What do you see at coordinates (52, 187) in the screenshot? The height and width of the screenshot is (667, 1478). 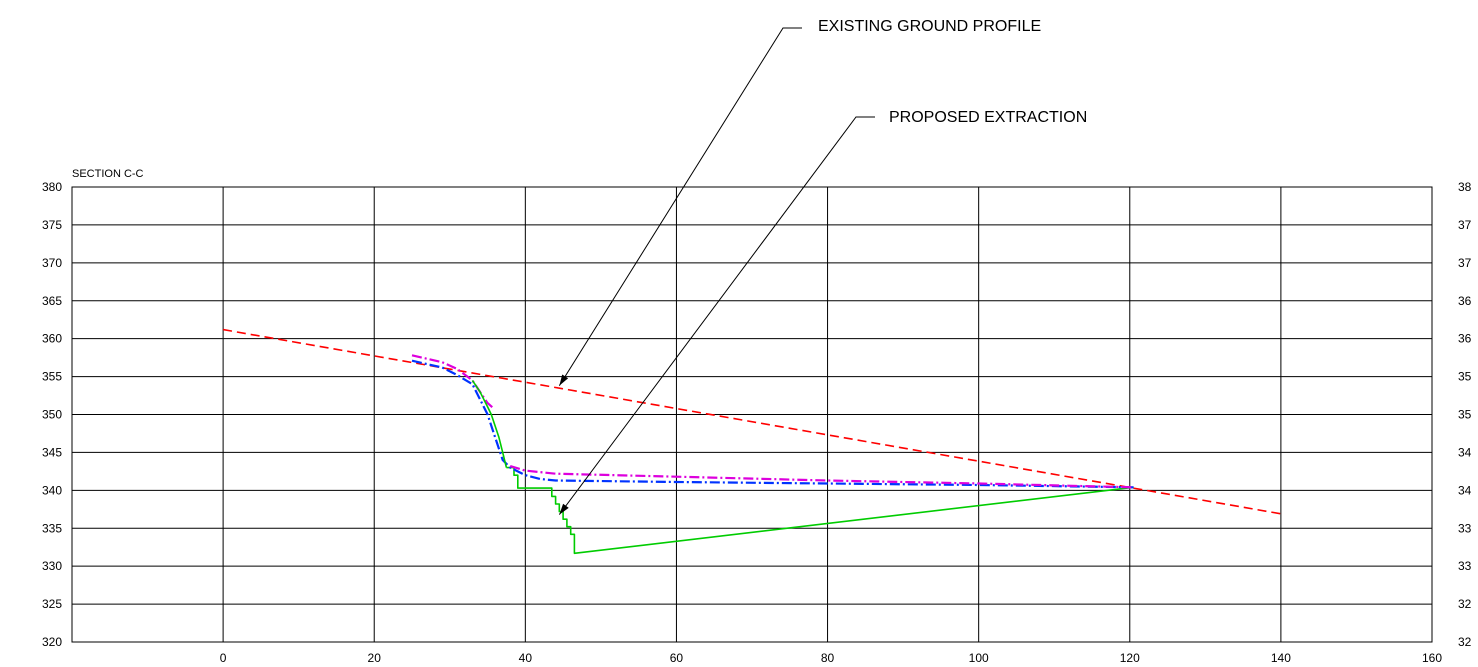 I see `y-tick-label-left: 380` at bounding box center [52, 187].